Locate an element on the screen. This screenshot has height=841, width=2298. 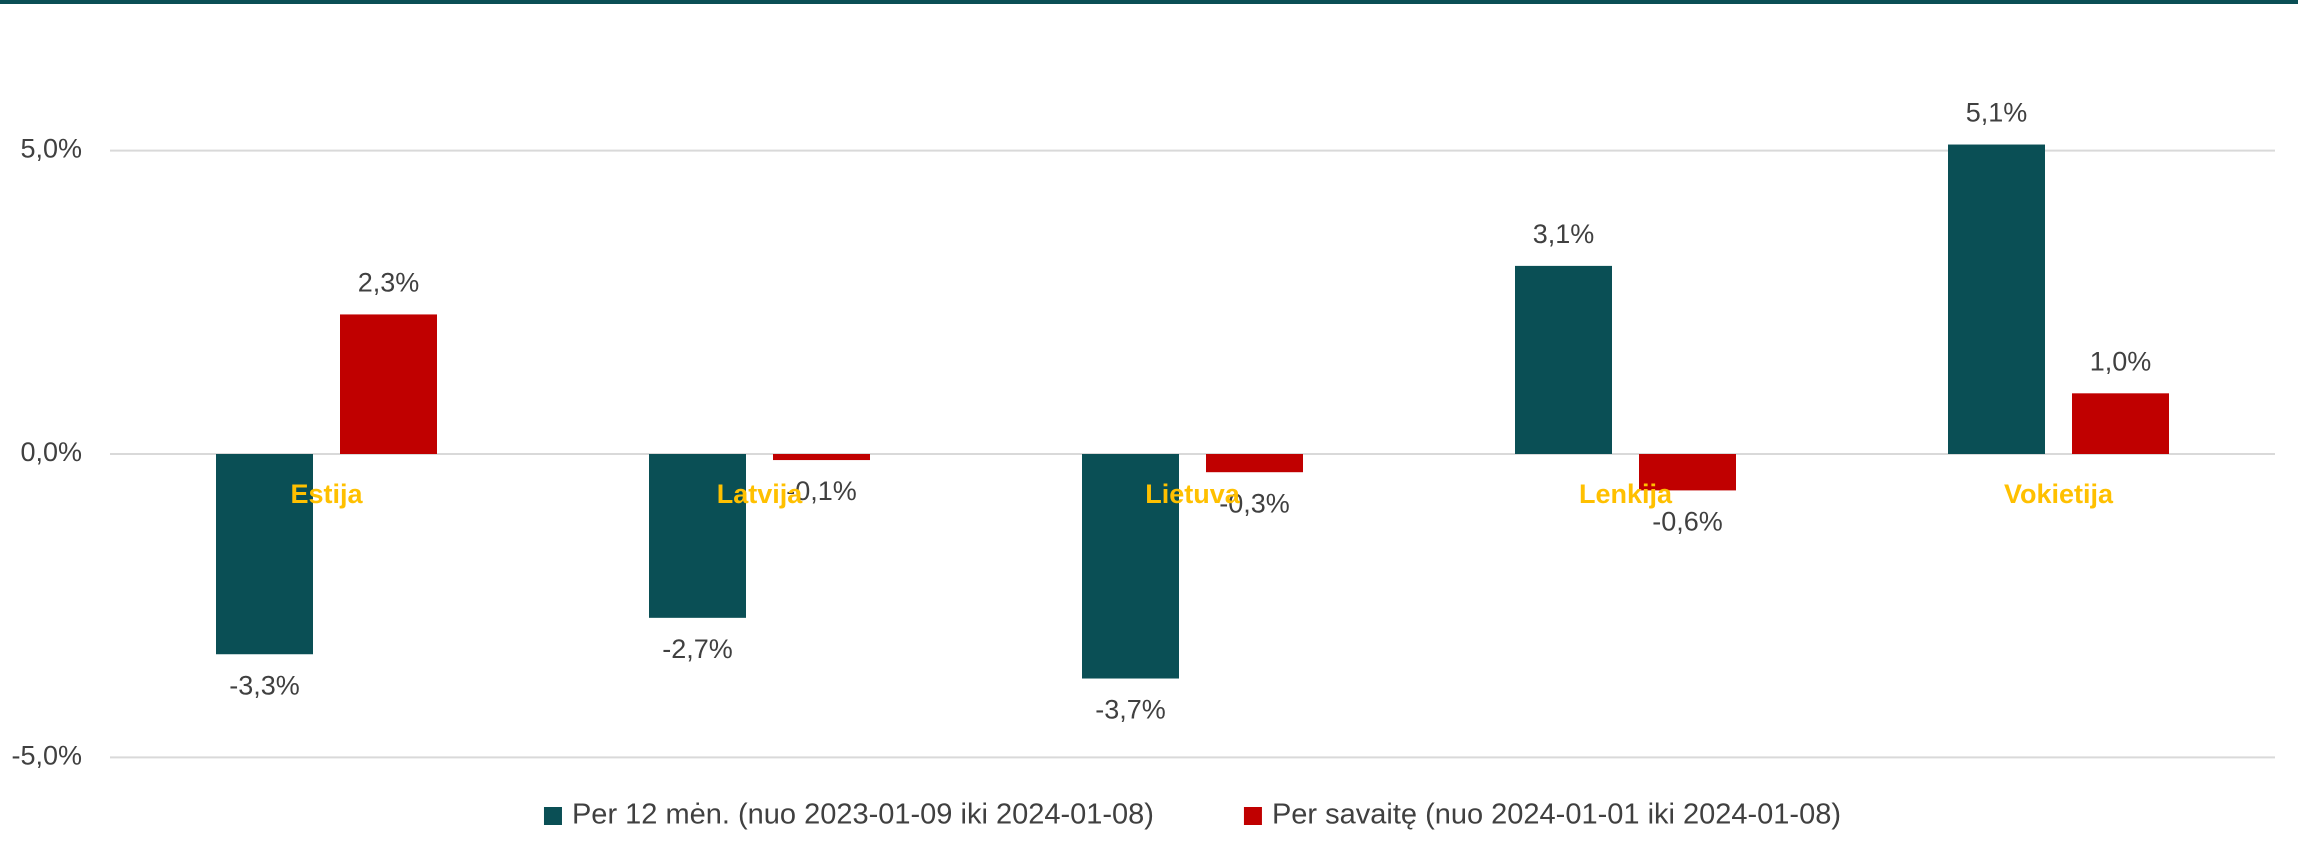
category-label: Vokietija is located at coordinates (2059, 494).